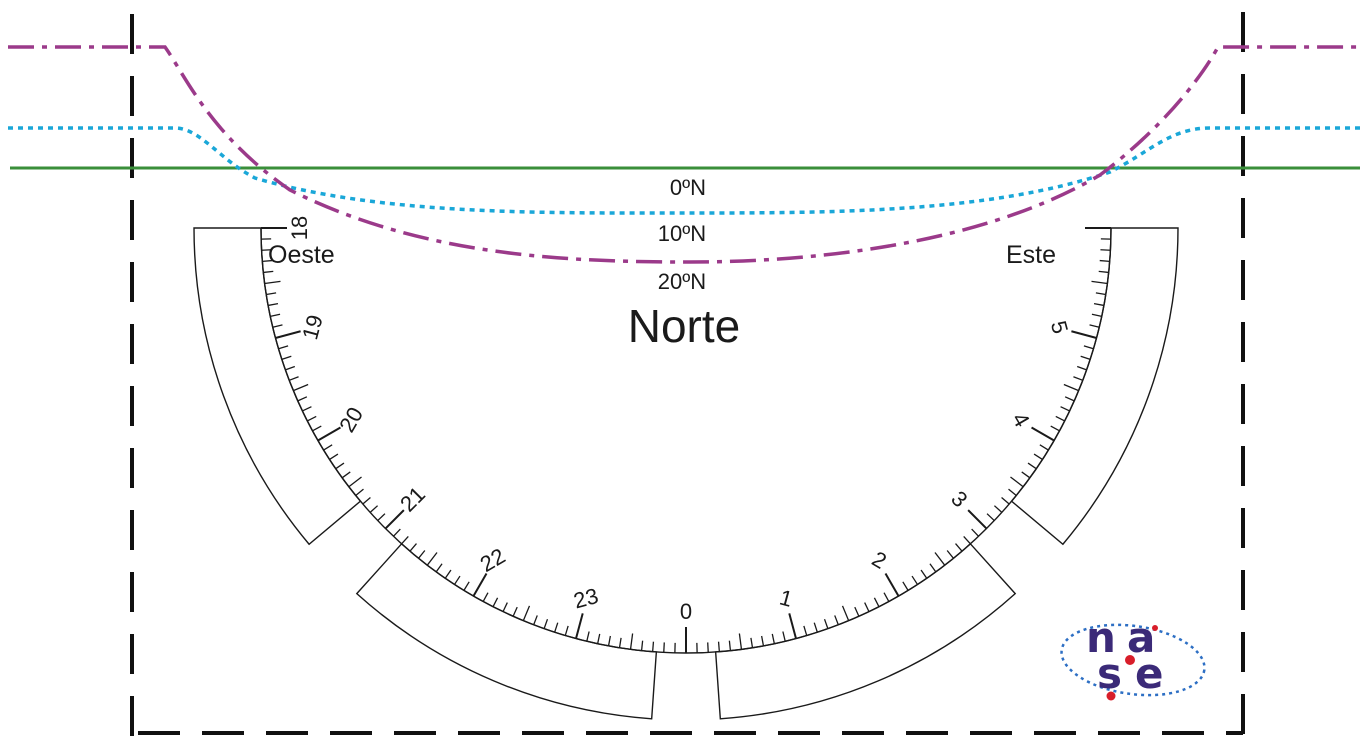 The image size is (1360, 741). Describe the element at coordinates (299, 228) in the screenshot. I see `hour-label-18: 18` at that location.